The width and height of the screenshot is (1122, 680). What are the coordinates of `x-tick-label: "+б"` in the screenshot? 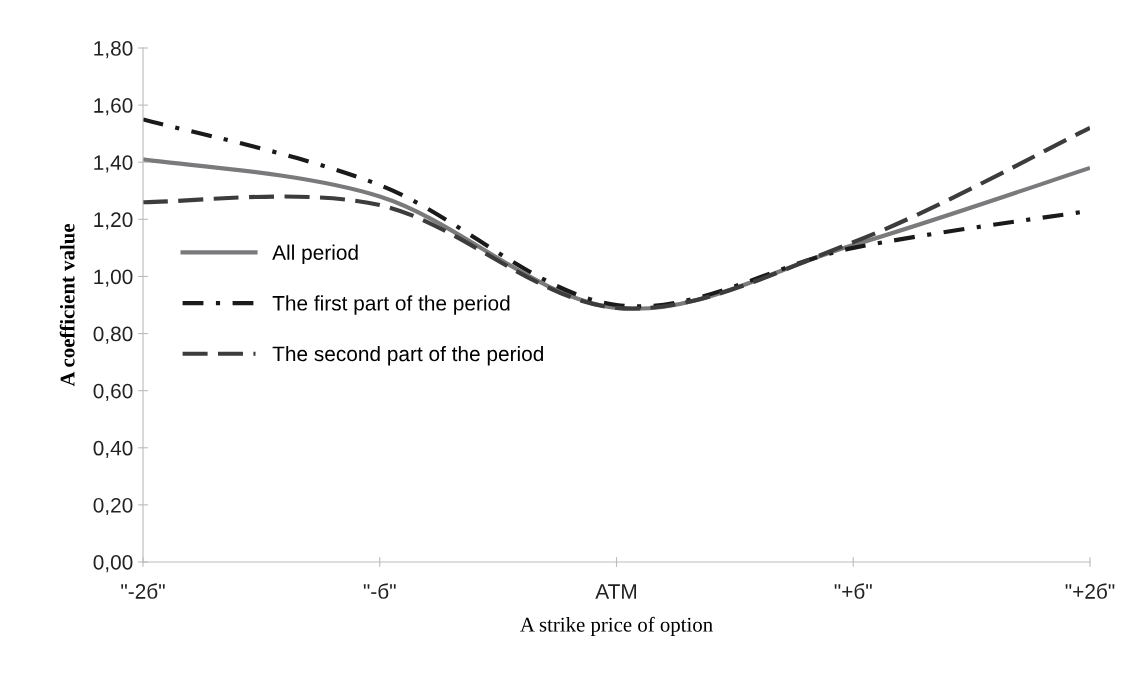 It's located at (853, 591).